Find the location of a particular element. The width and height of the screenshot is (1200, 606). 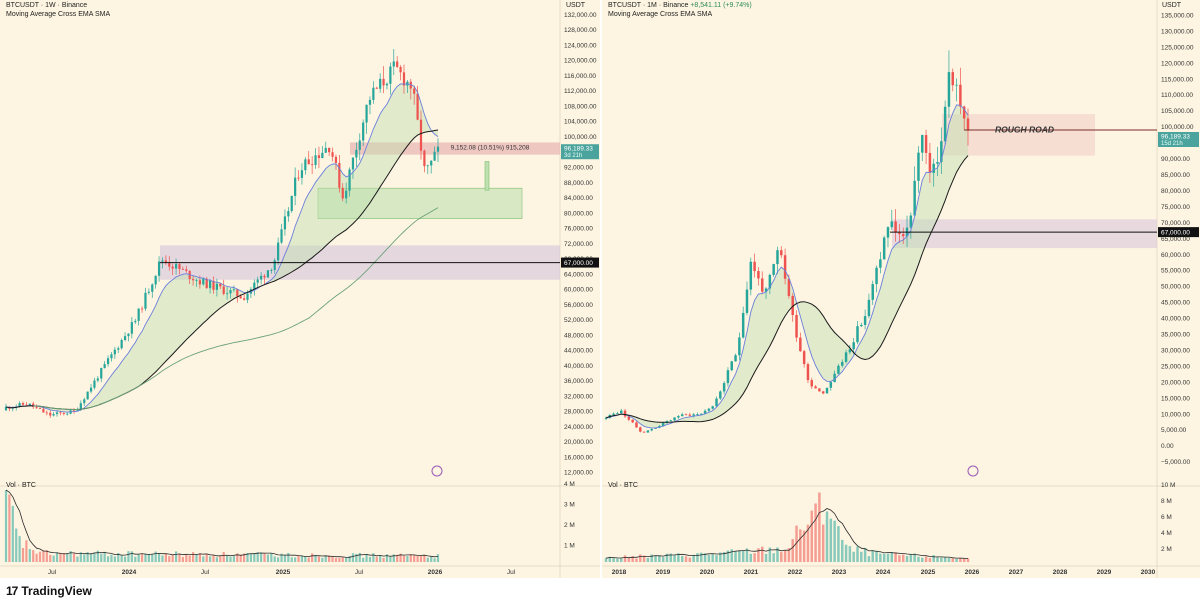

weekly-price-tick: 92,000.00 is located at coordinates (578, 168).